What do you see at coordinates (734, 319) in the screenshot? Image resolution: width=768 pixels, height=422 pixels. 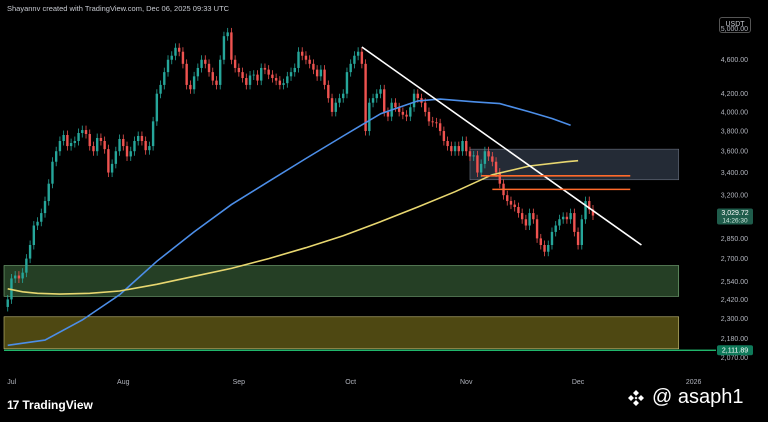 I see `price-axis-label: 2,300.00` at bounding box center [734, 319].